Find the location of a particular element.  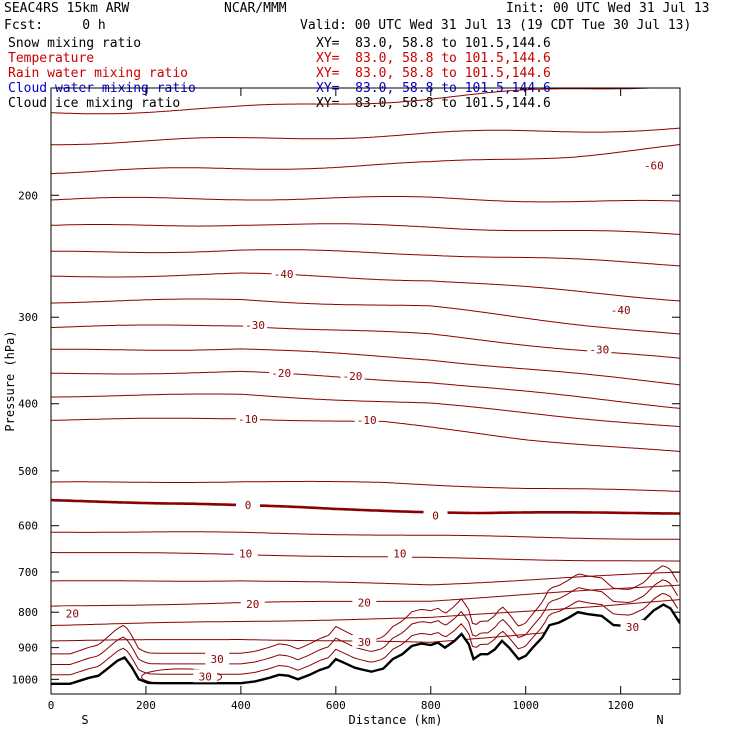

x-axis-title: Distance (km) is located at coordinates (396, 720).